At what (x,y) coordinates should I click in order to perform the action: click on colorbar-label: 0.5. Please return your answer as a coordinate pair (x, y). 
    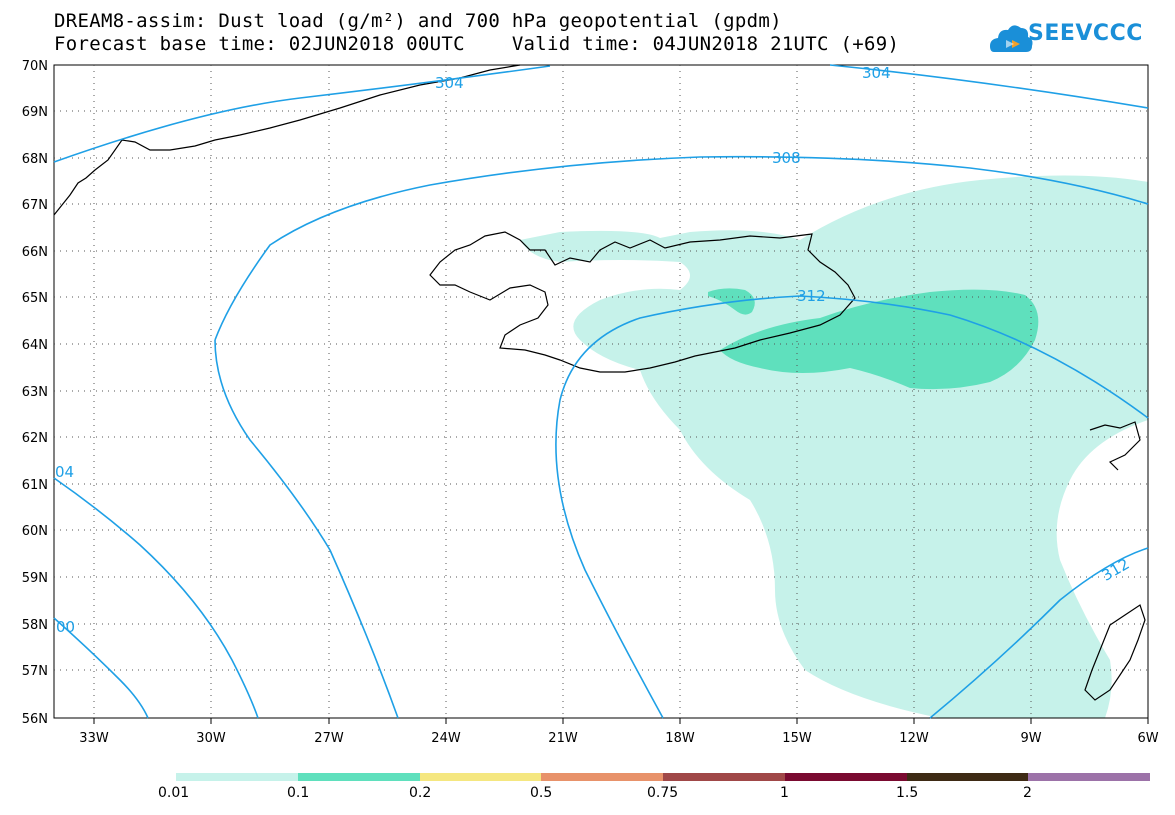
    Looking at the image, I should click on (541, 793).